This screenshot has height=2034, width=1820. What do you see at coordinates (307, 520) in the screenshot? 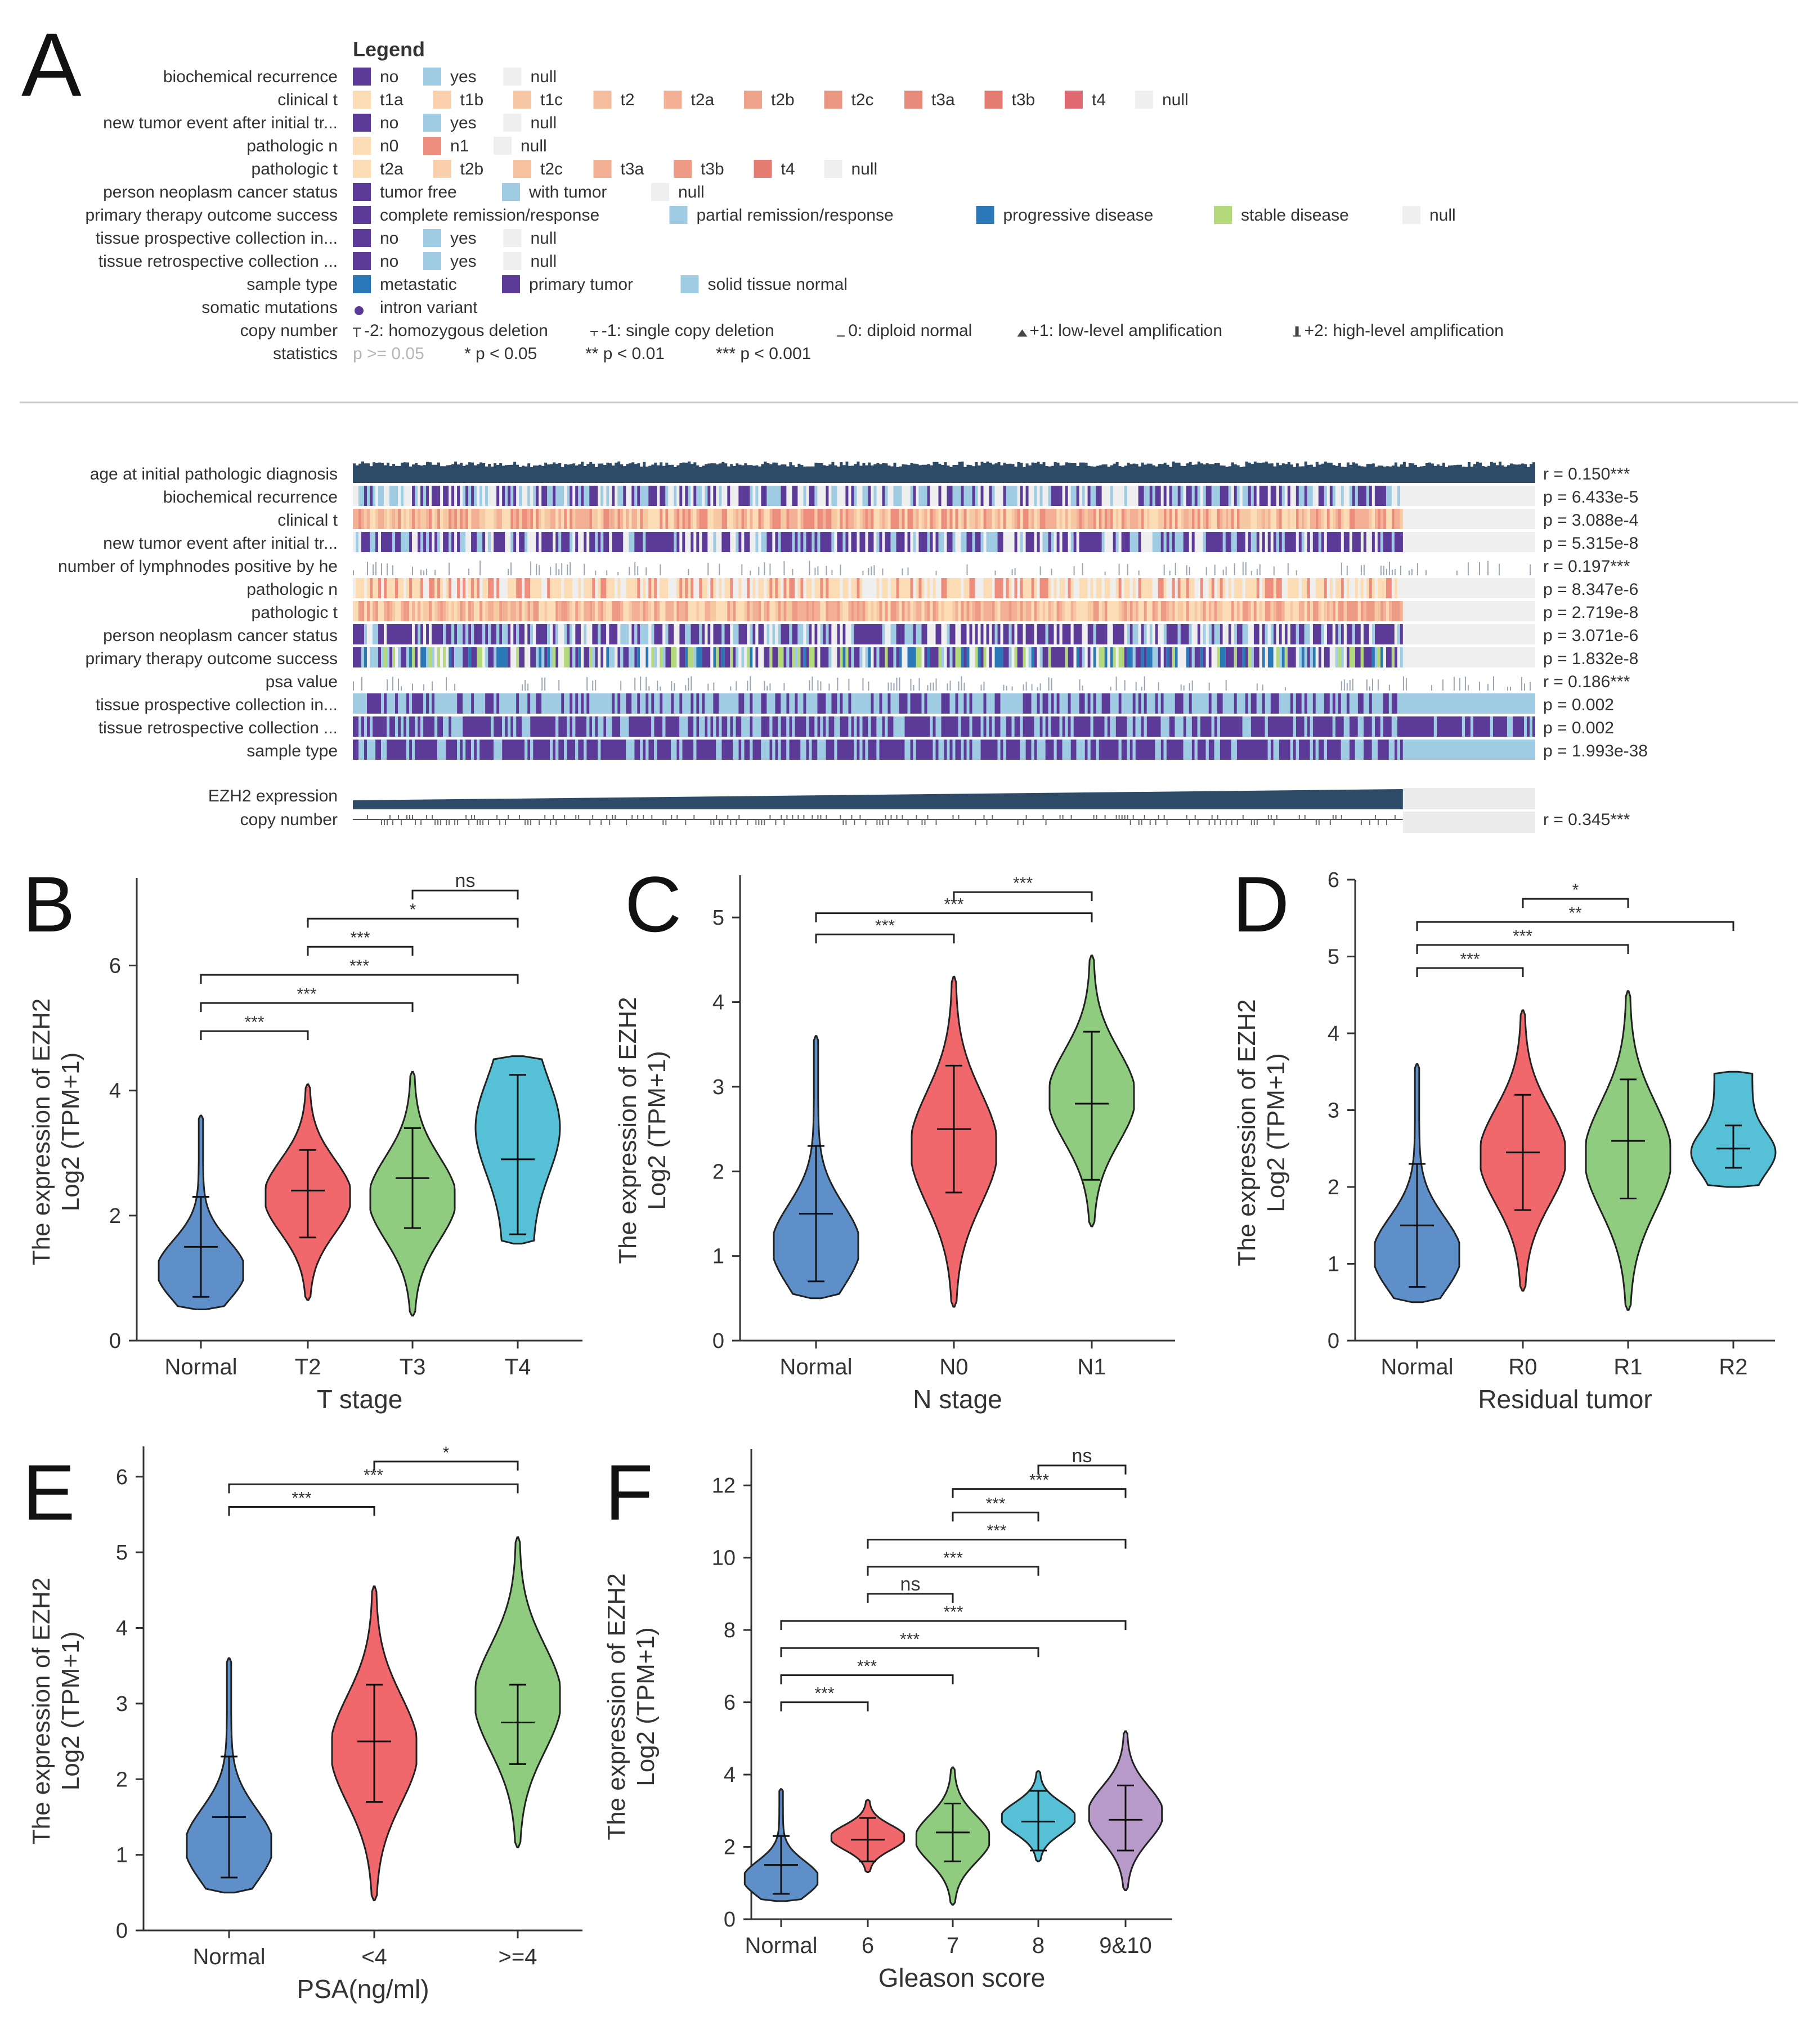
I see `heatmap-track-name: clinical t` at bounding box center [307, 520].